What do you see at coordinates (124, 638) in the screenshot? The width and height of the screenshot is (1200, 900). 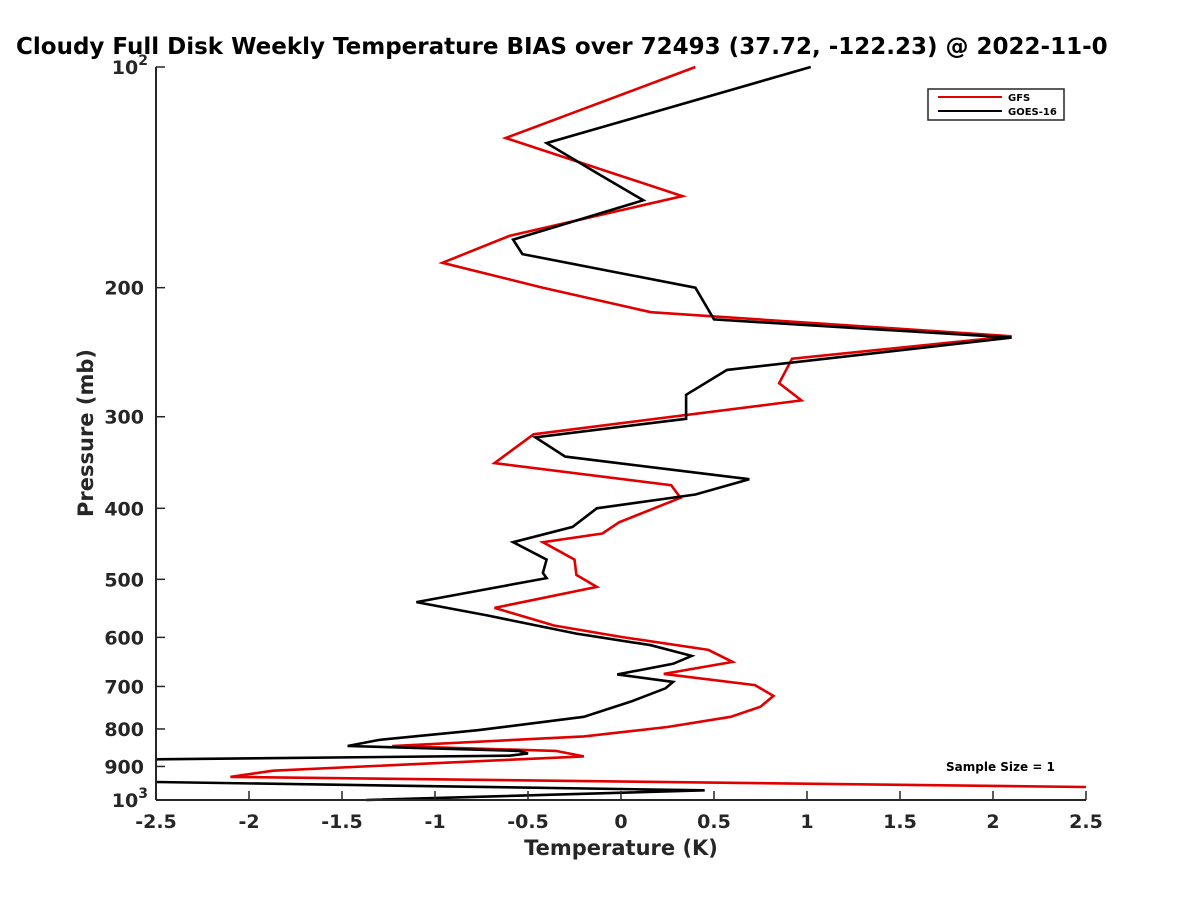 I see `y-tick-label: 600` at bounding box center [124, 638].